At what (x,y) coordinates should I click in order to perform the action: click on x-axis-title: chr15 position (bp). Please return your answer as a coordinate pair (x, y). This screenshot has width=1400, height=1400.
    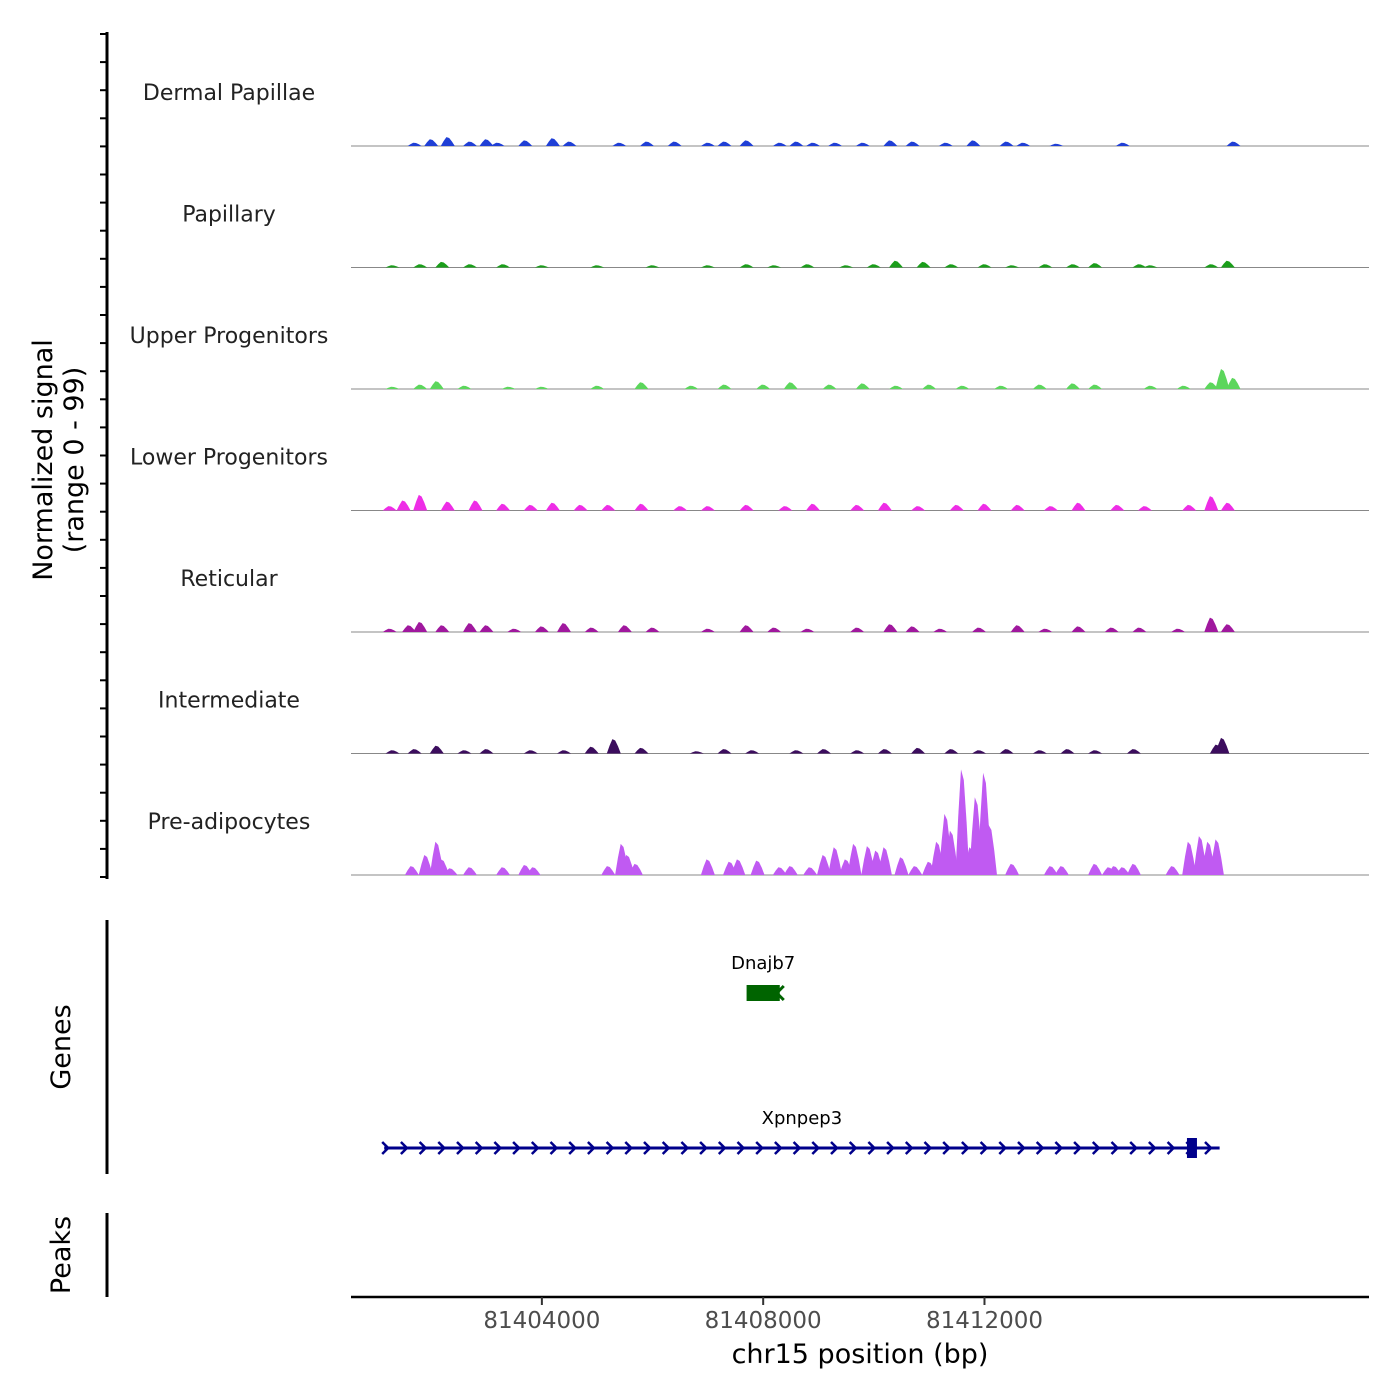
    Looking at the image, I should click on (860, 1354).